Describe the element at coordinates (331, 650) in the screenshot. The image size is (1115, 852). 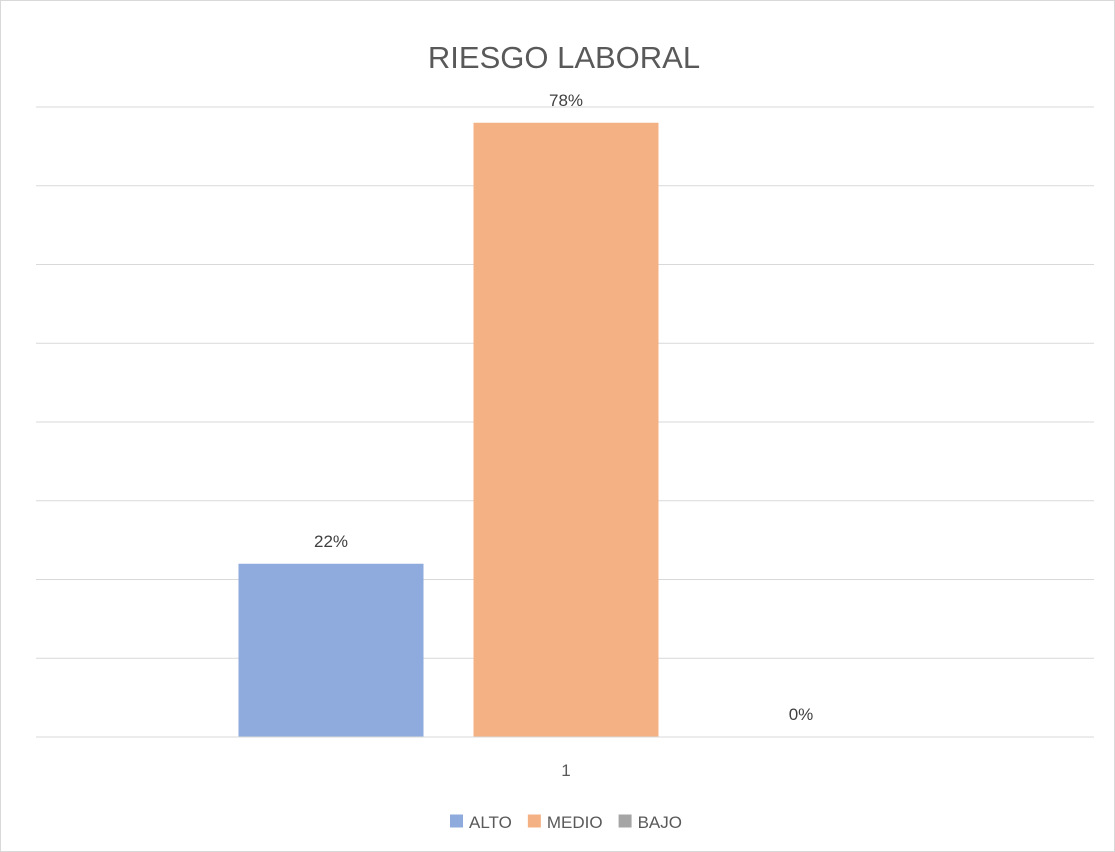
I see `bar-alto` at that location.